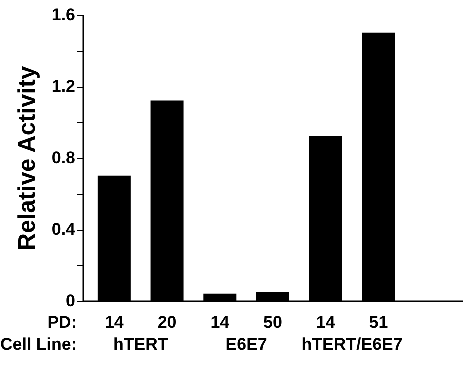 This screenshot has width=474, height=365. Describe the element at coordinates (273, 322) in the screenshot. I see `x-tick-label: 50` at that location.